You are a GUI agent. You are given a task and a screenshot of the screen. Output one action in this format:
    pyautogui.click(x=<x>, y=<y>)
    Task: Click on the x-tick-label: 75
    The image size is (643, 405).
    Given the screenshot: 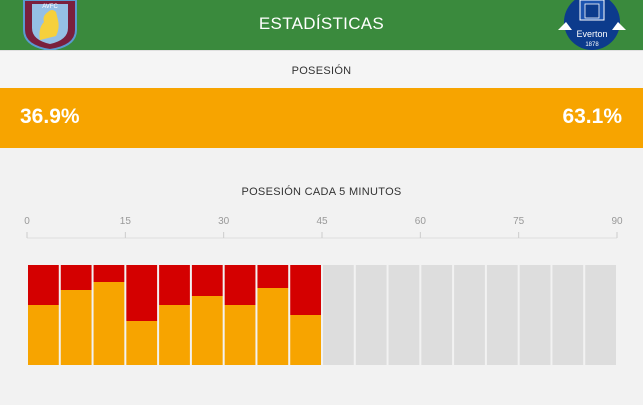 What is the action you would take?
    pyautogui.click(x=519, y=221)
    